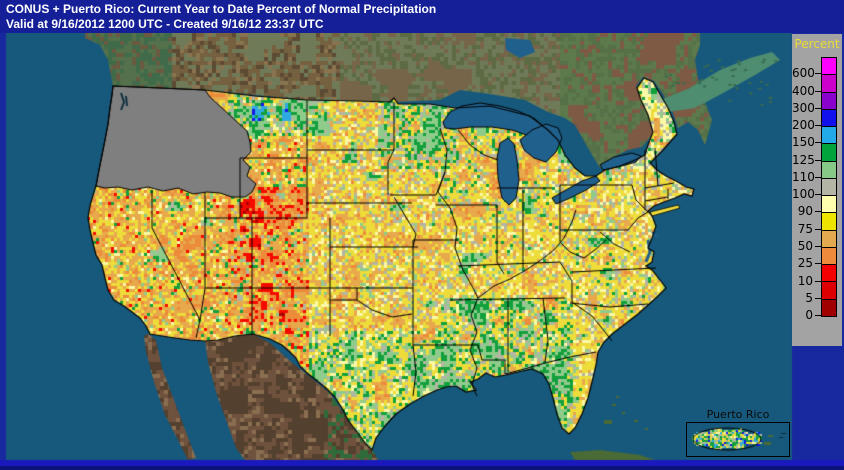 The image size is (844, 470). Describe the element at coordinates (803, 107) in the screenshot. I see `legend-tick-label: 300` at that location.